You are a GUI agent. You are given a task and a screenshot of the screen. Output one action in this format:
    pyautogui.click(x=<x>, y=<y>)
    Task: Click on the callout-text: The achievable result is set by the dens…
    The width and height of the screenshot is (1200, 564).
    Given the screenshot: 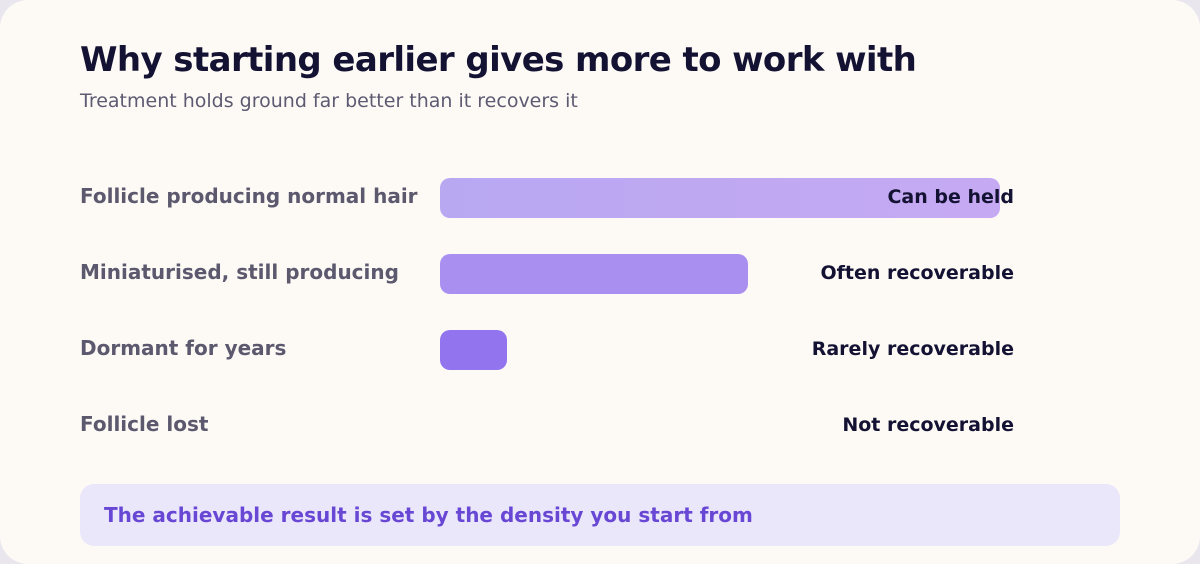 What is the action you would take?
    pyautogui.click(x=428, y=515)
    